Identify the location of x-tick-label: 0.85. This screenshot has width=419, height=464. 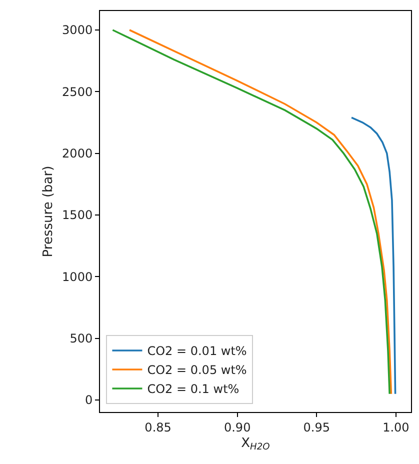
(158, 427).